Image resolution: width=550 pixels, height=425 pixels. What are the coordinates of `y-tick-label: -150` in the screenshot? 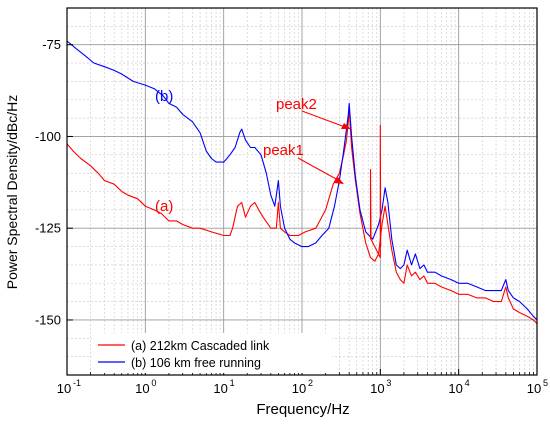 It's located at (48, 319).